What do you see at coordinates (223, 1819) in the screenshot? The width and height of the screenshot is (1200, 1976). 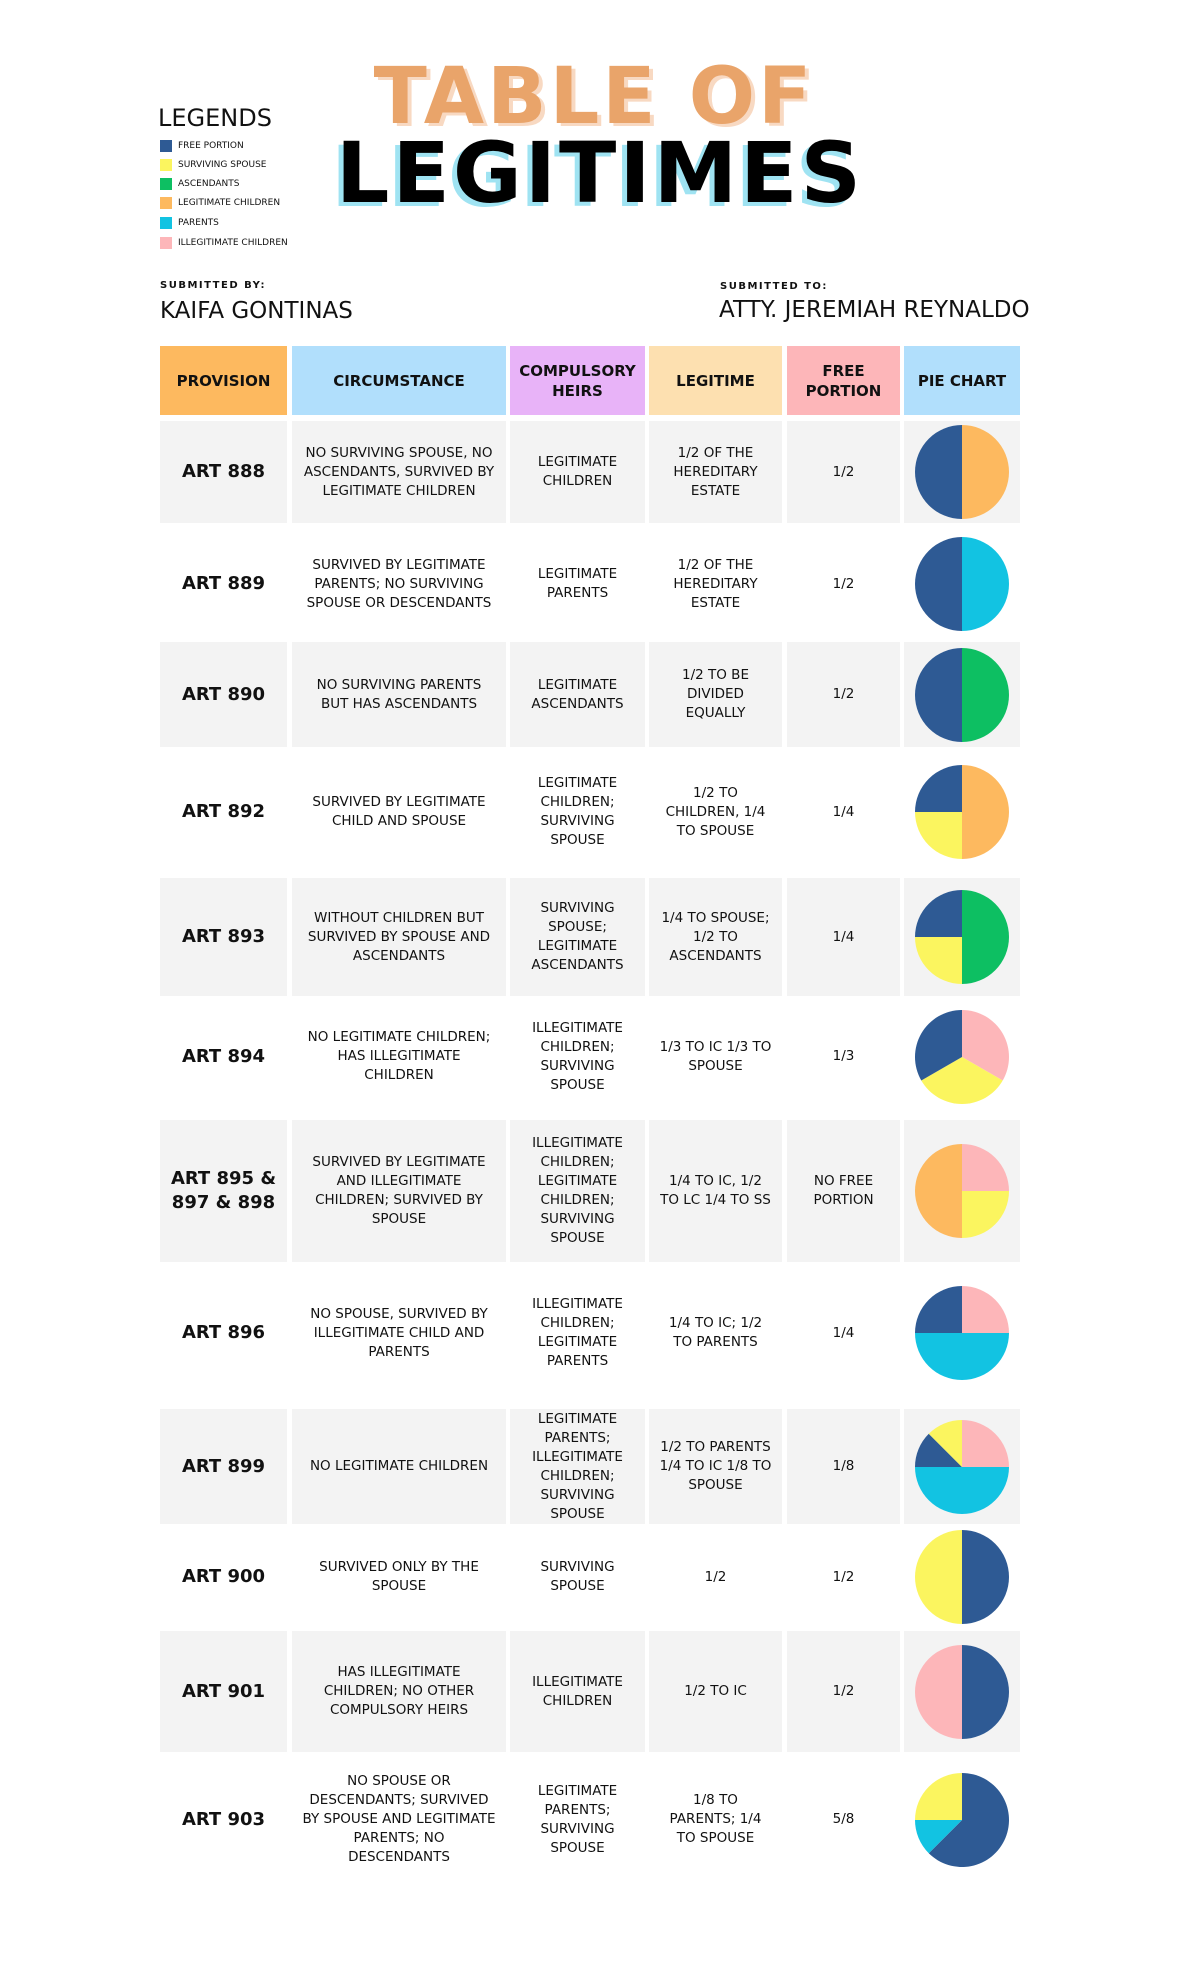 I see `provision-cell: ART 903` at bounding box center [223, 1819].